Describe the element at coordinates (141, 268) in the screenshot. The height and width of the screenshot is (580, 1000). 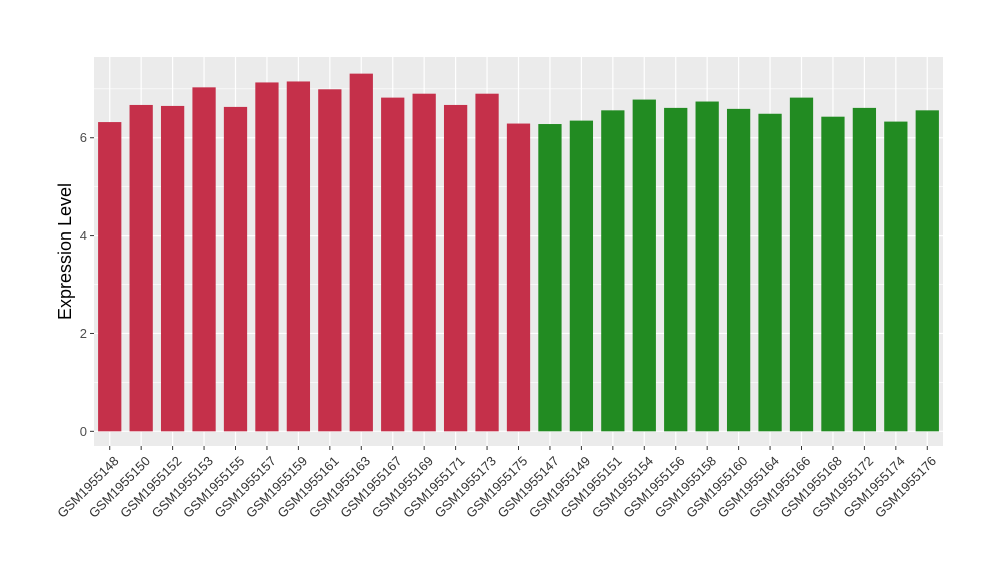
I see `bar-GSM1955150` at that location.